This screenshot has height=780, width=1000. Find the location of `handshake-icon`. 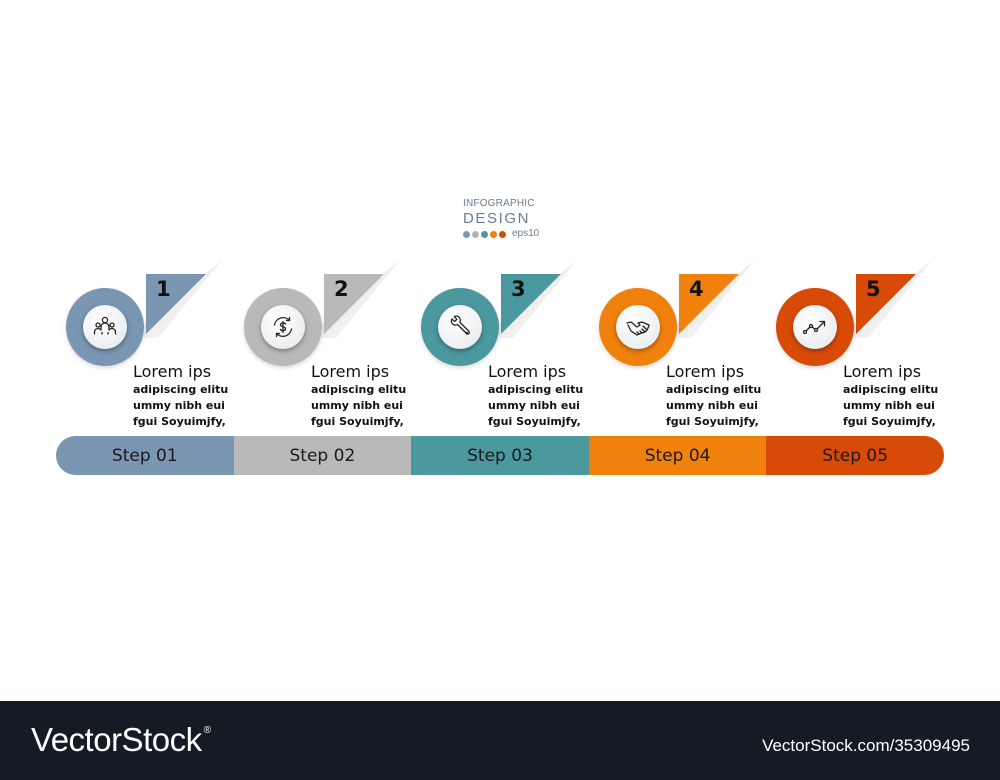

handshake-icon is located at coordinates (638, 328).